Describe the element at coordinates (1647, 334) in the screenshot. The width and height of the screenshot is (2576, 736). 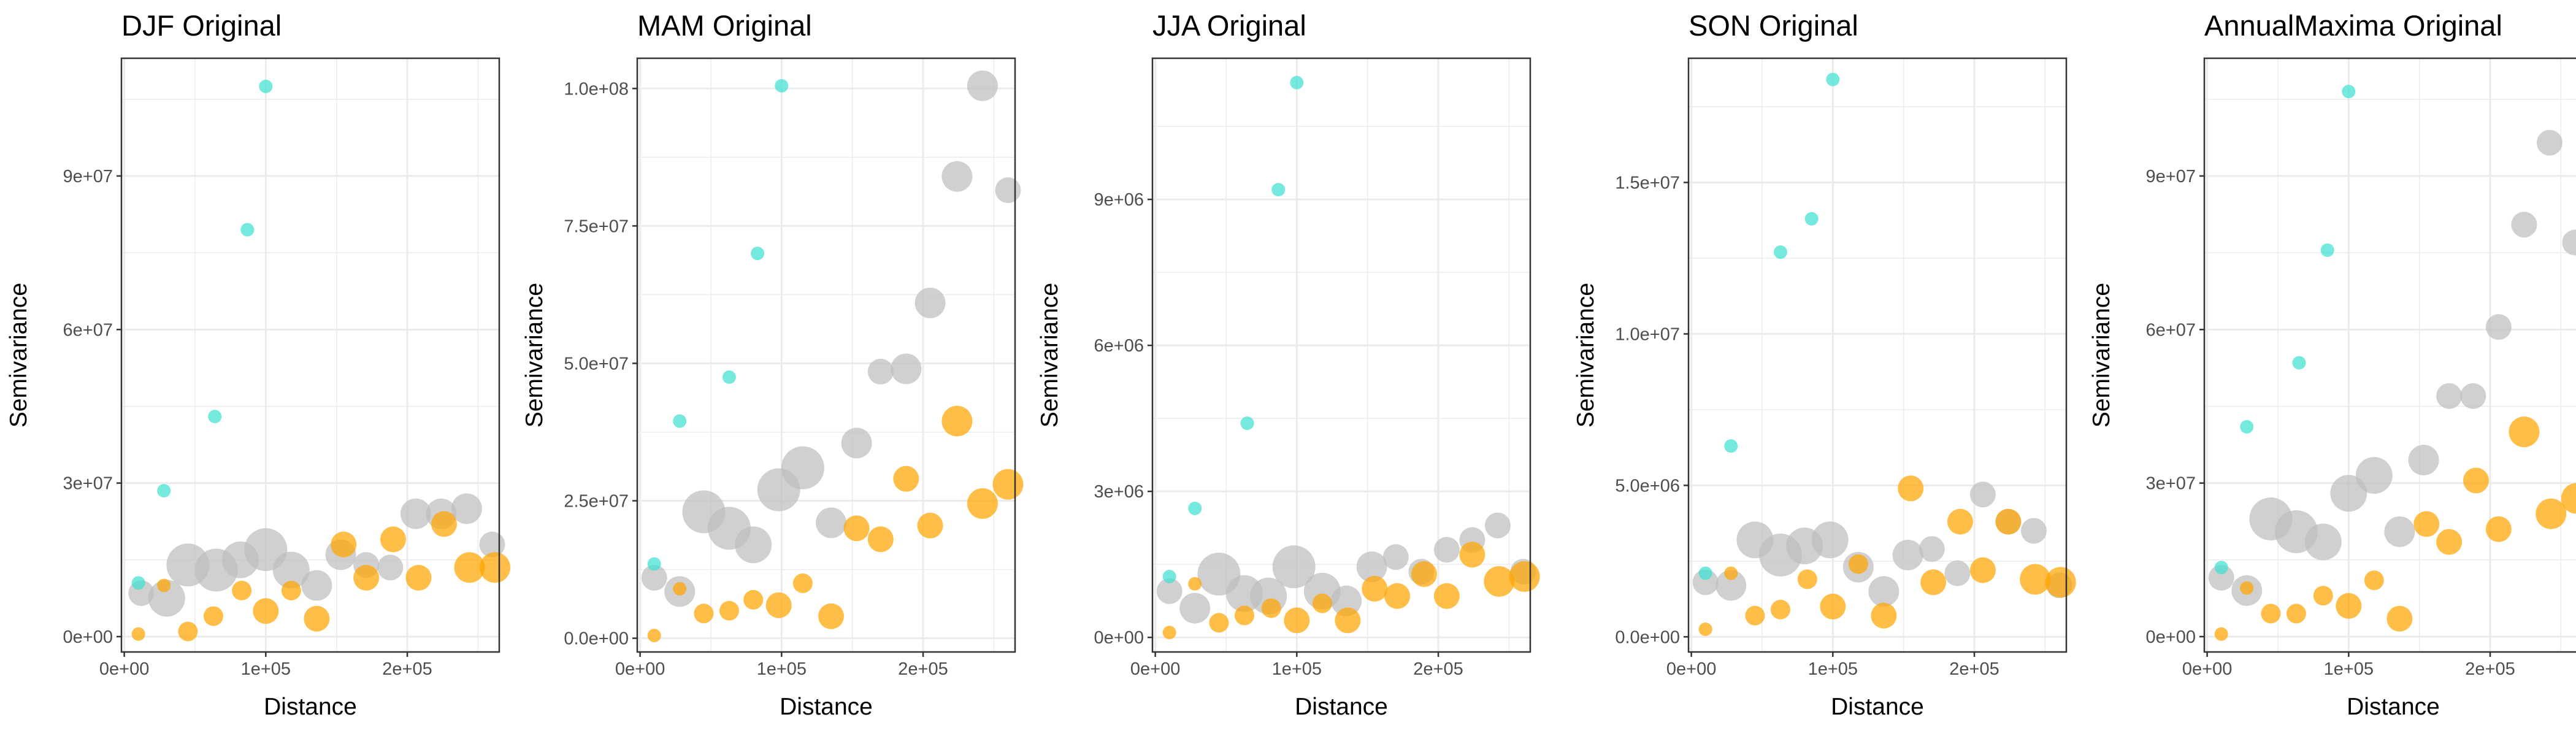
I see `y-tick-label: 1.0e+07` at that location.